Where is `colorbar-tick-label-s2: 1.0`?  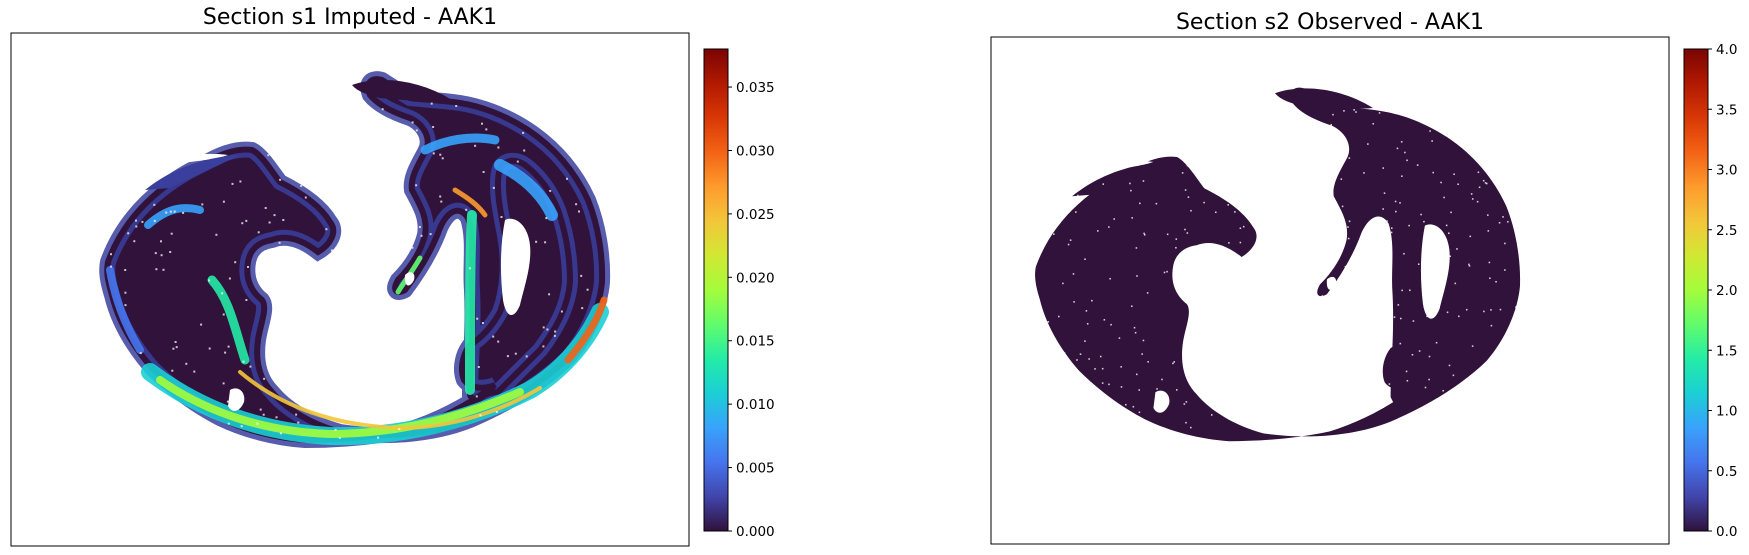 colorbar-tick-label-s2: 1.0 is located at coordinates (1726, 412).